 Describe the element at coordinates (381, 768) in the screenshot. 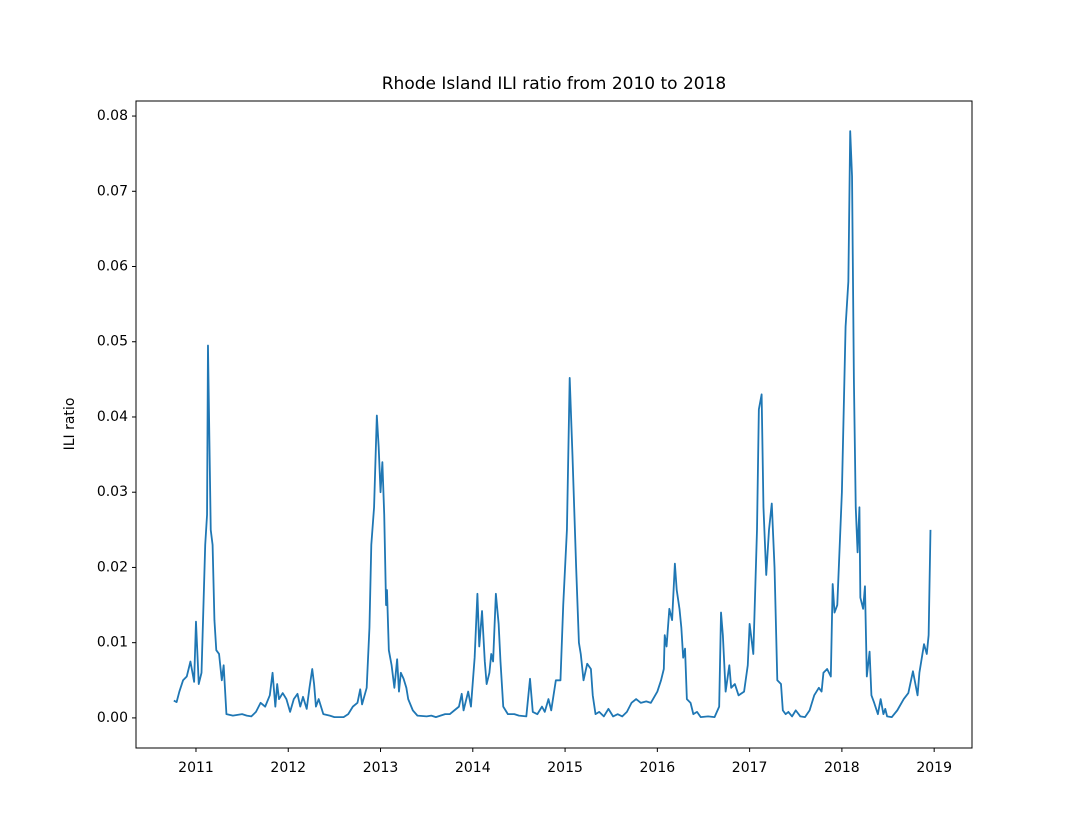

I see `x-tick-label: 2013` at that location.